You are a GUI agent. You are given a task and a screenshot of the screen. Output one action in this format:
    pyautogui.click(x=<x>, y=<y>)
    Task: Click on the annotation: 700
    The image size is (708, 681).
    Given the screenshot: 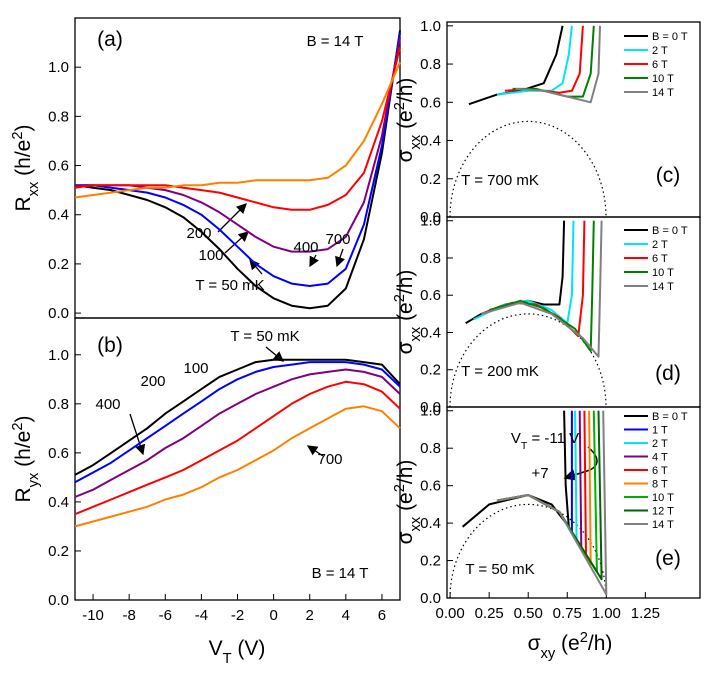 What is the action you would take?
    pyautogui.click(x=337, y=239)
    